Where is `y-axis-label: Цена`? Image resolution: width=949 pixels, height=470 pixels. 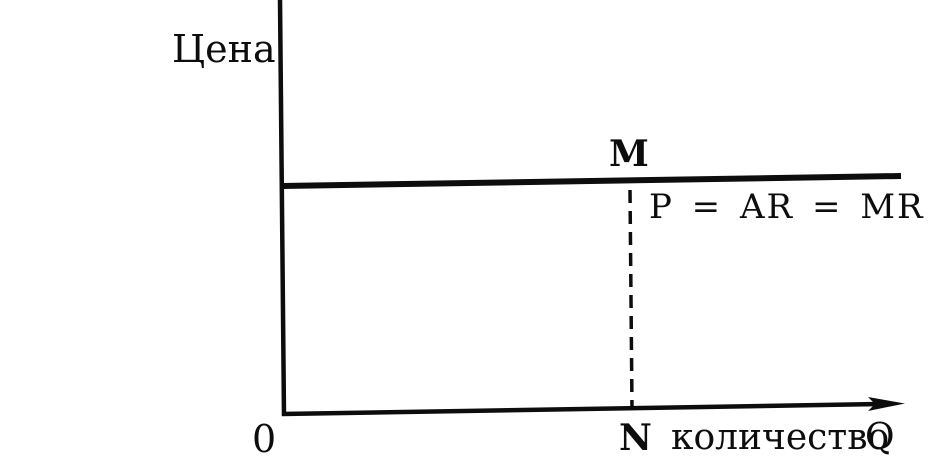 y-axis-label: Цена is located at coordinates (224, 49).